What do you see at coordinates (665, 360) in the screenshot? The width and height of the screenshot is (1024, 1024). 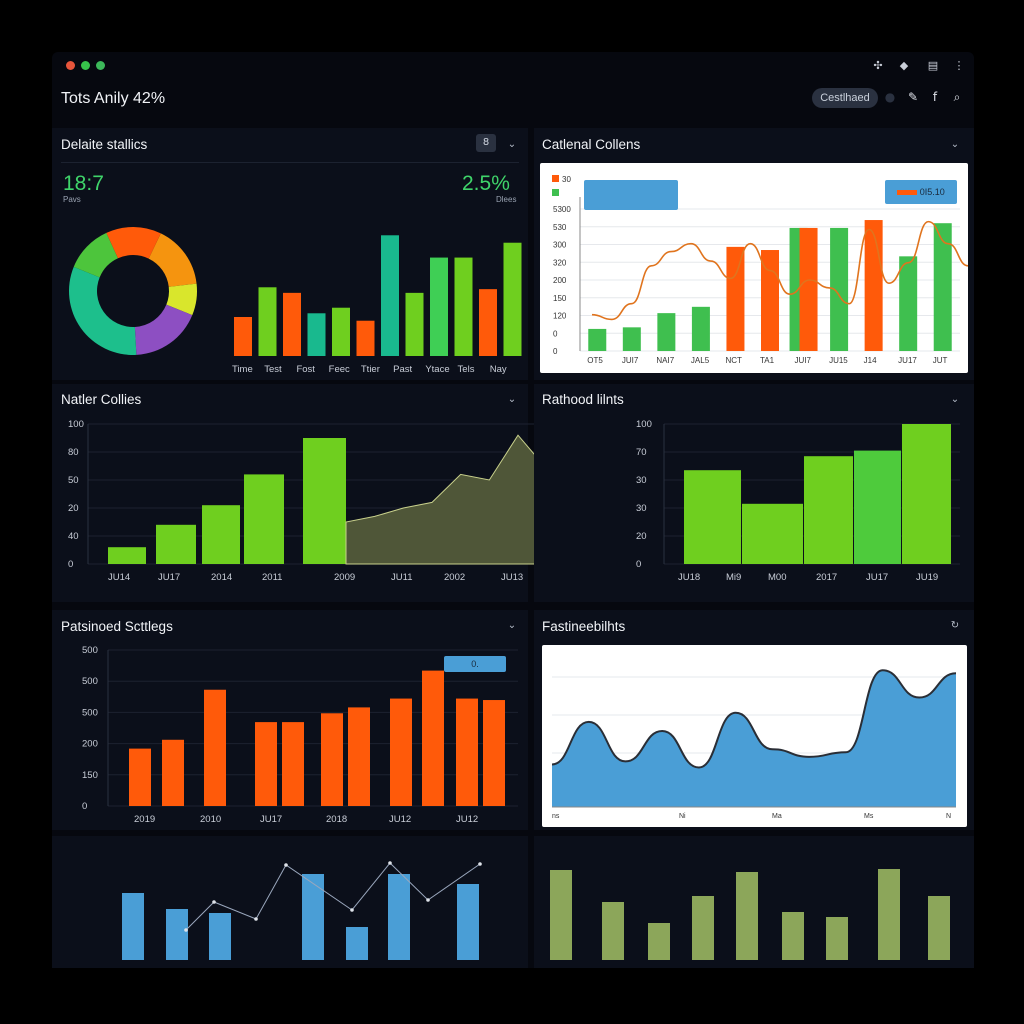 I see `x-tick-label: NAI7` at bounding box center [665, 360].